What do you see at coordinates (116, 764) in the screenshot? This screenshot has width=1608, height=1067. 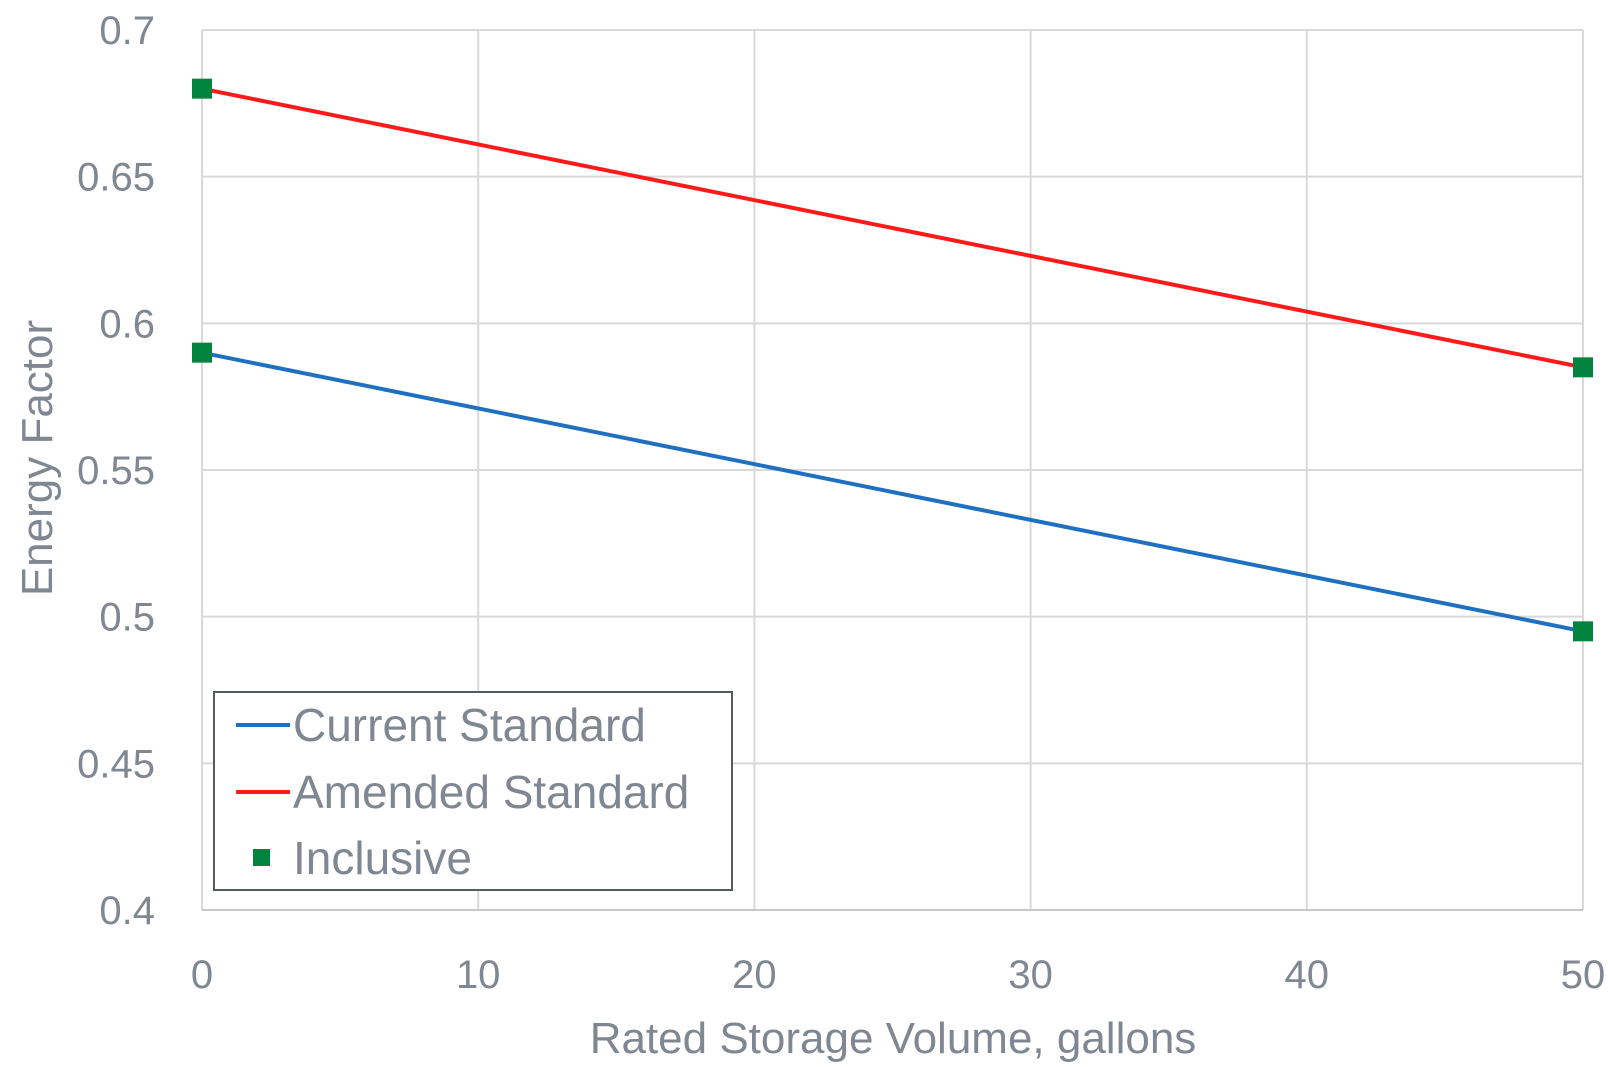 I see `y-tick-label: 0.45` at bounding box center [116, 764].